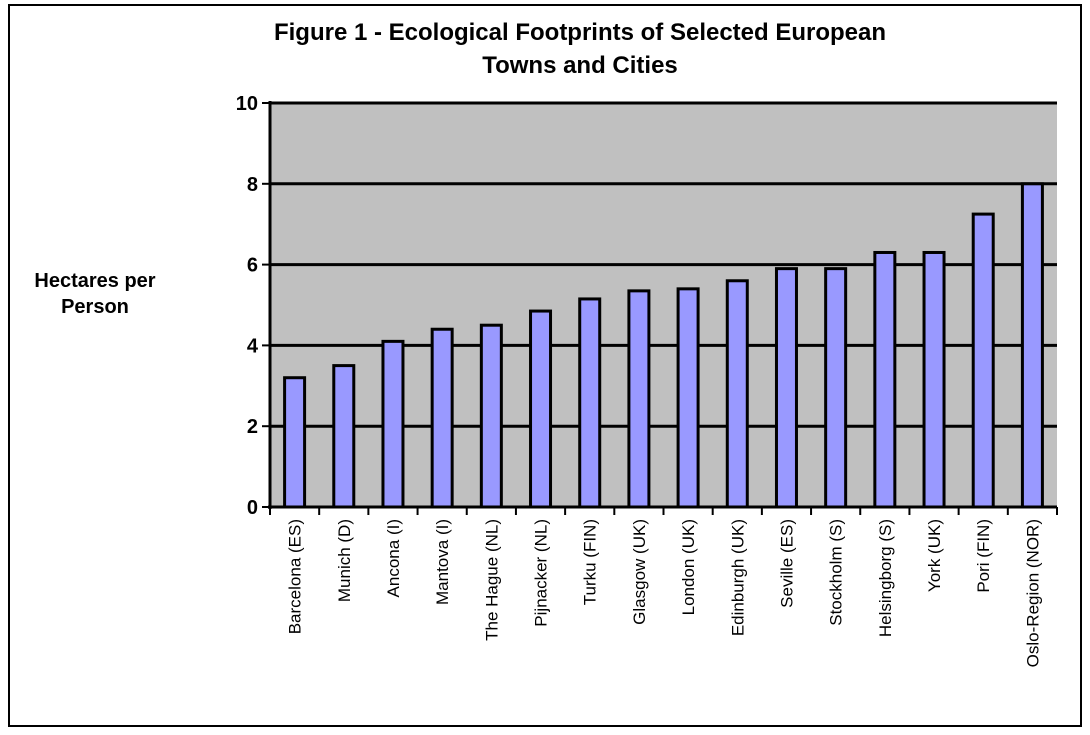 The image size is (1090, 735). What do you see at coordinates (590, 562) in the screenshot?
I see `x-tick-label: Turku (FIN)` at bounding box center [590, 562].